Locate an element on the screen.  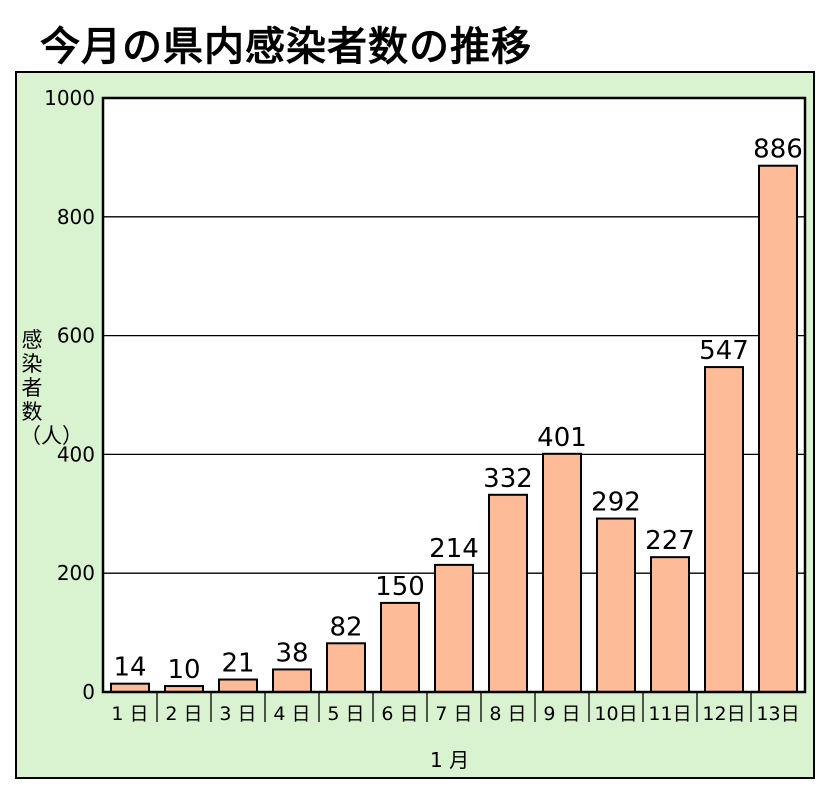
data-label: 401 is located at coordinates (562, 438).